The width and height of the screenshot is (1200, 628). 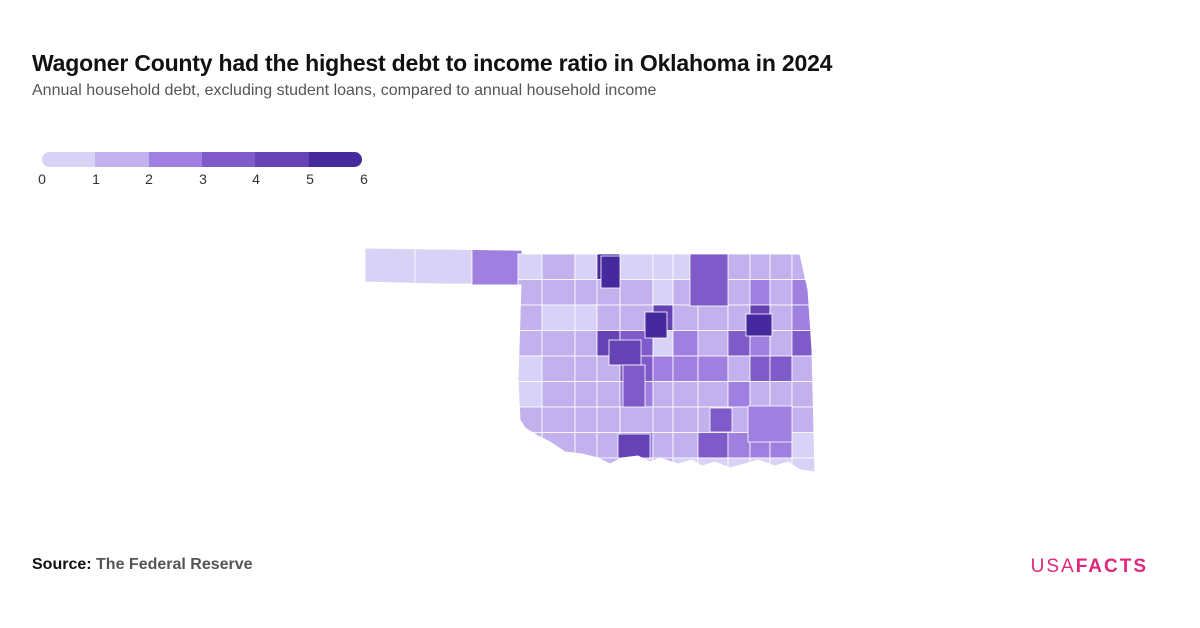 I want to click on legend-tick-2: 2, so click(x=149, y=179).